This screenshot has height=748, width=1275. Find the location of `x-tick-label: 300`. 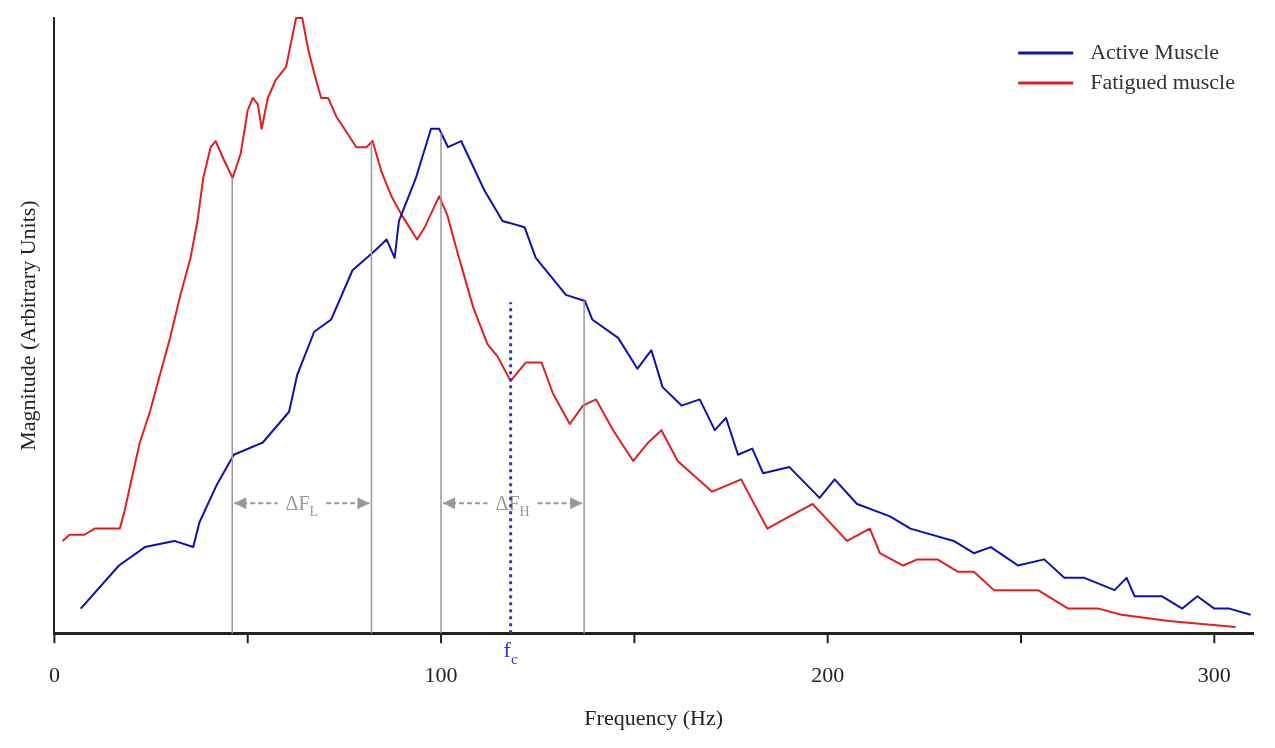

x-tick-label: 300 is located at coordinates (1214, 675).